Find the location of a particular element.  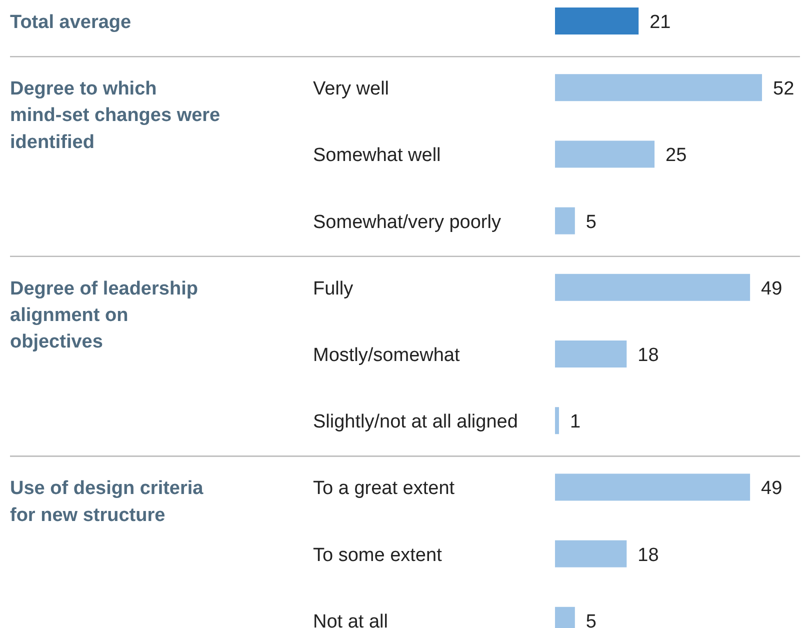

y-tick-label: Mostly/somewhat is located at coordinates (386, 355).